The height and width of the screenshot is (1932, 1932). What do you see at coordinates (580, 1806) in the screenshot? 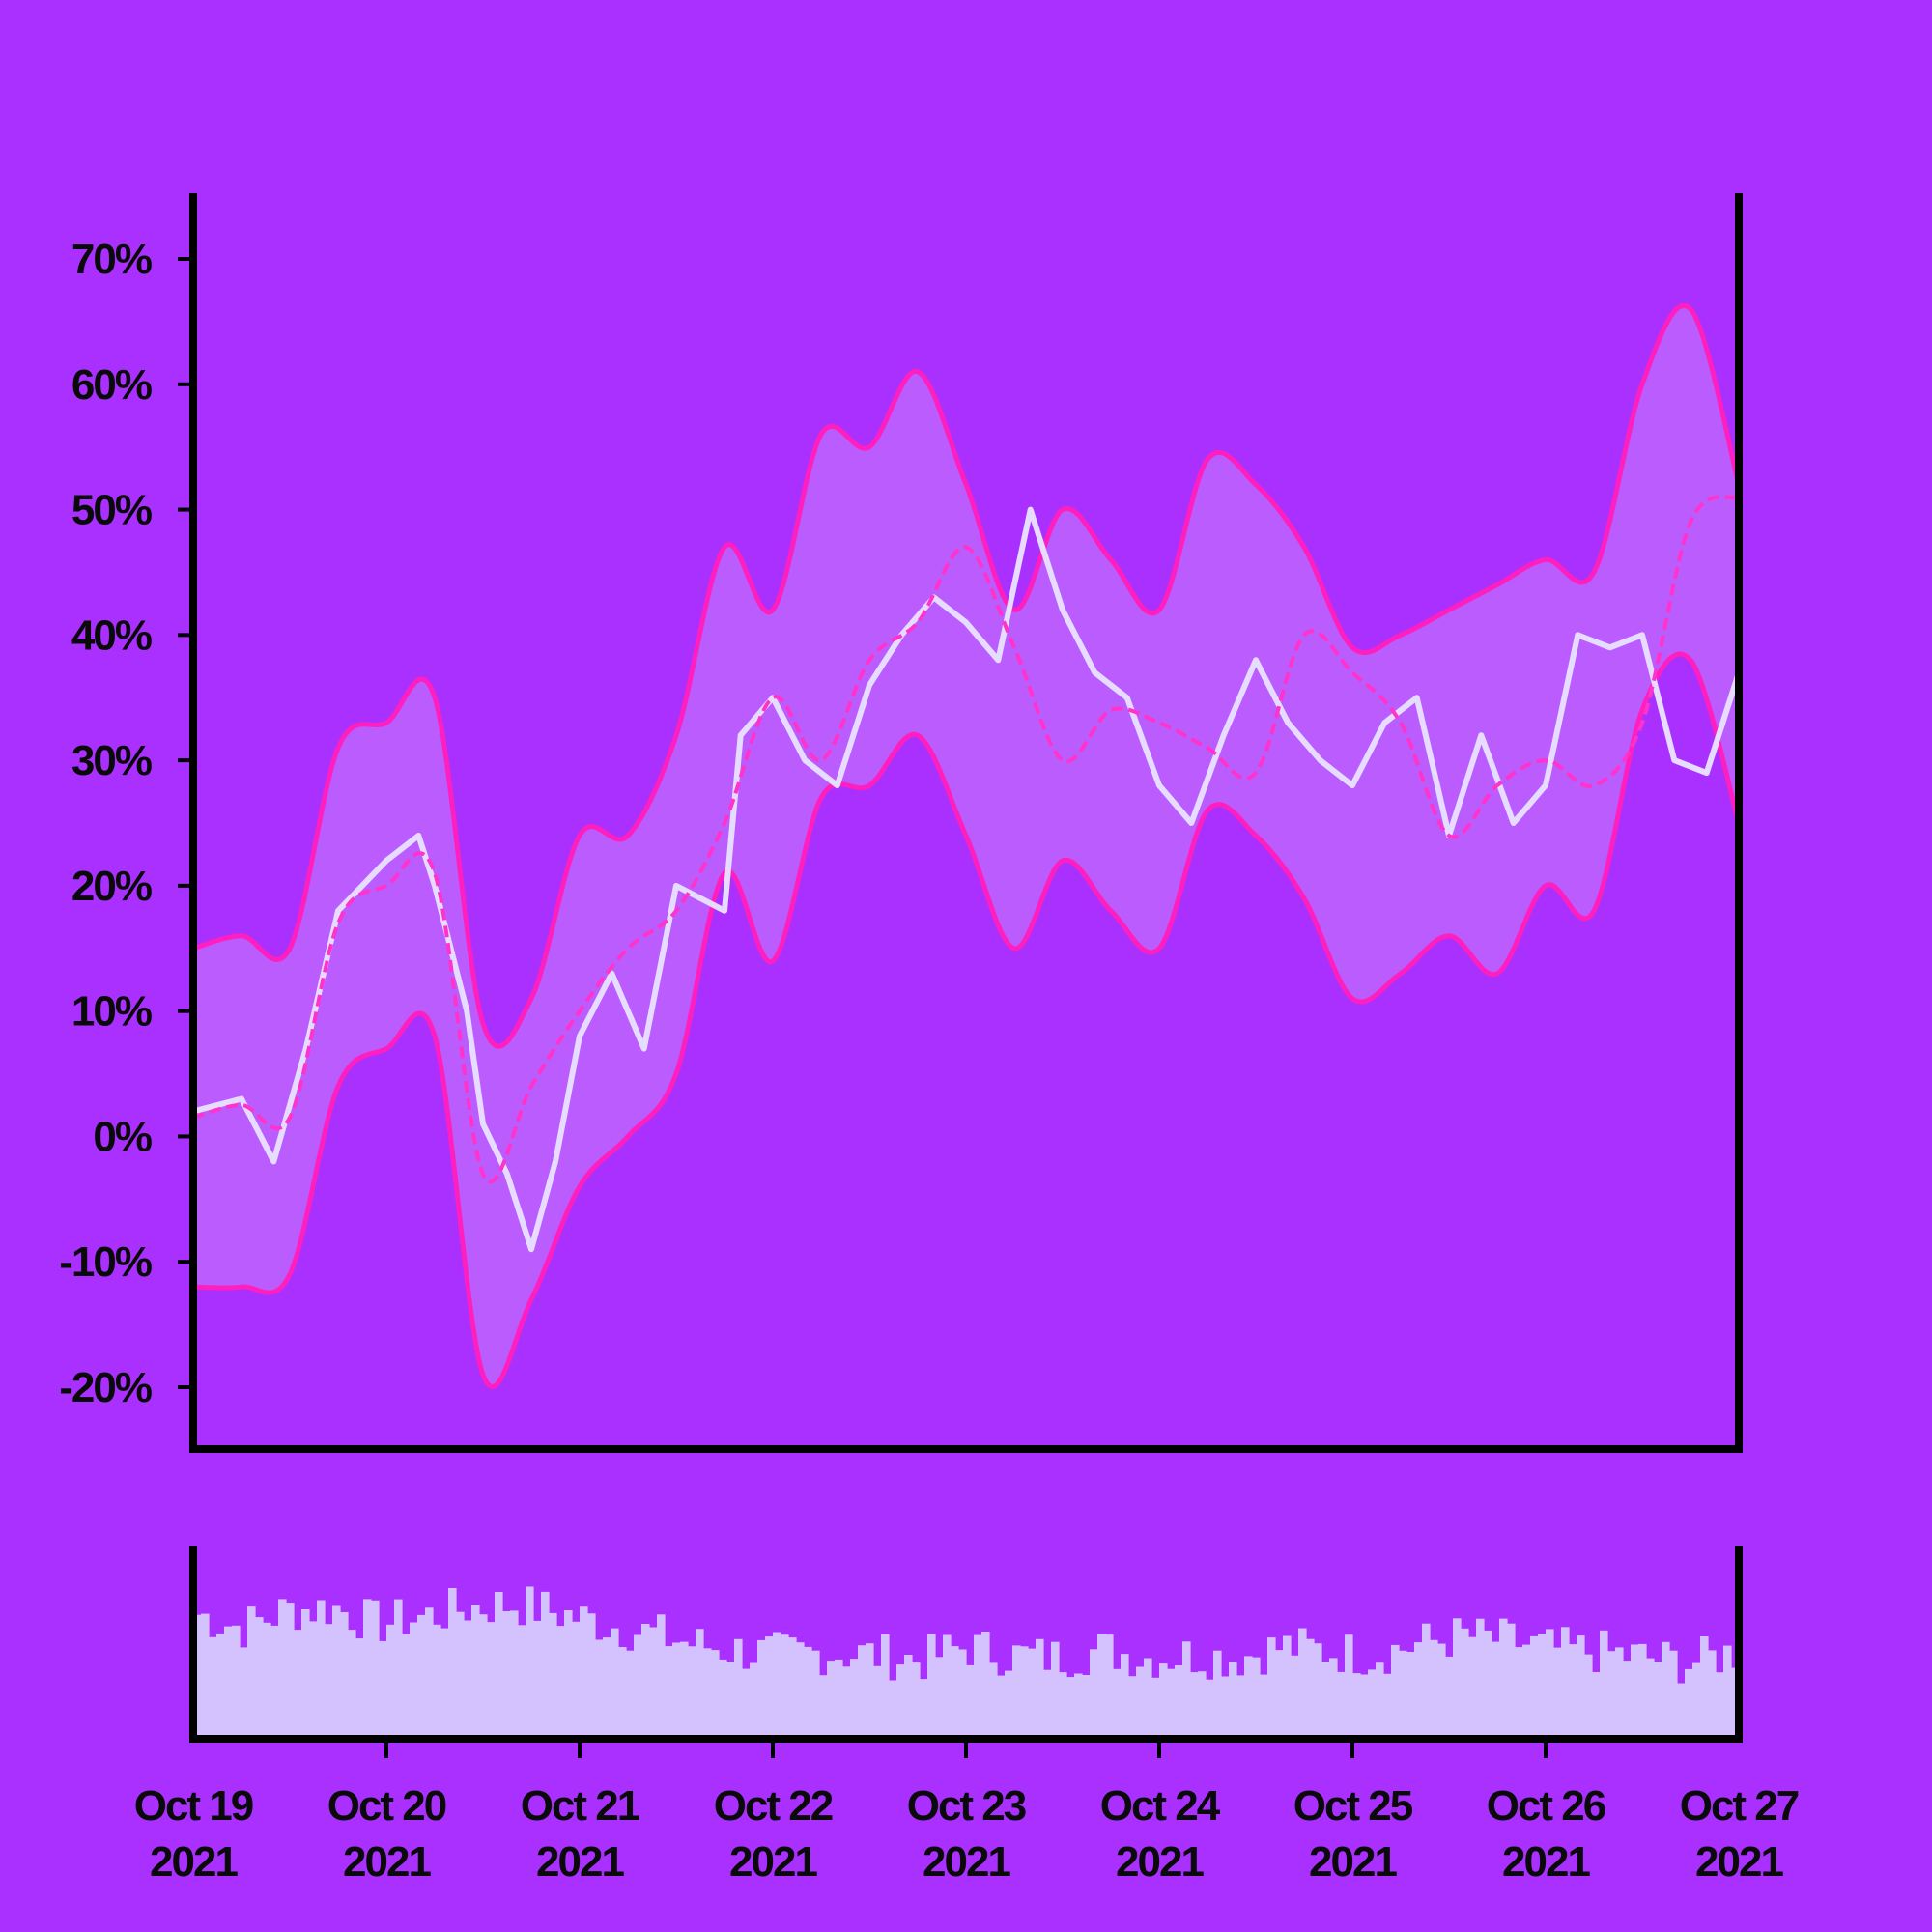
I see `x-tick-label: Oct 21` at bounding box center [580, 1806].